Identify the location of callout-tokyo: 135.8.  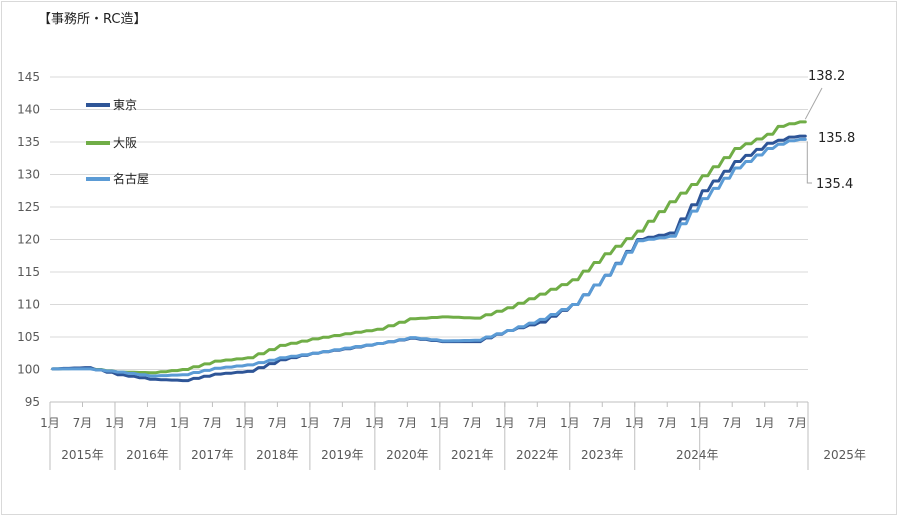
(836, 138).